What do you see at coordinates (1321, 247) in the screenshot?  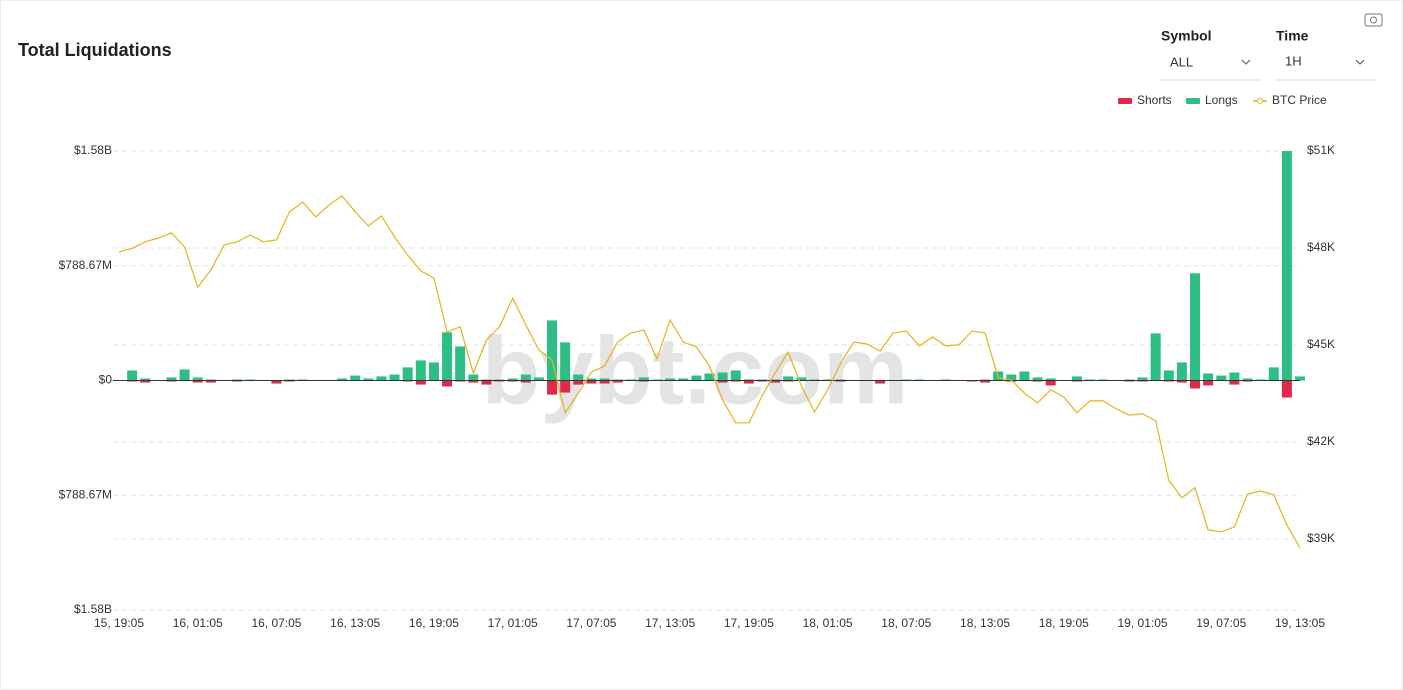 I see `y2-tick-label: $48K` at bounding box center [1321, 247].